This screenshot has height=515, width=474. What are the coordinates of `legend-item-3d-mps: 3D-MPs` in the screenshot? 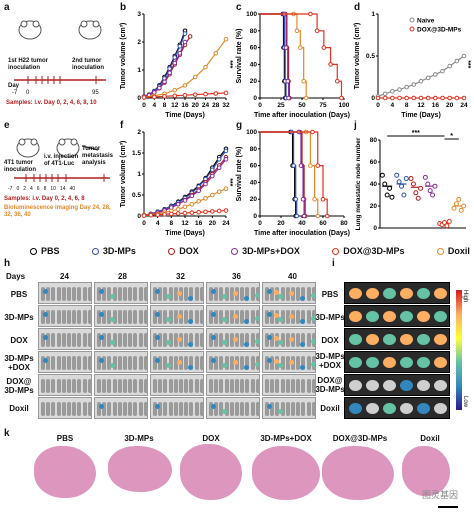 It's located at (113, 251).